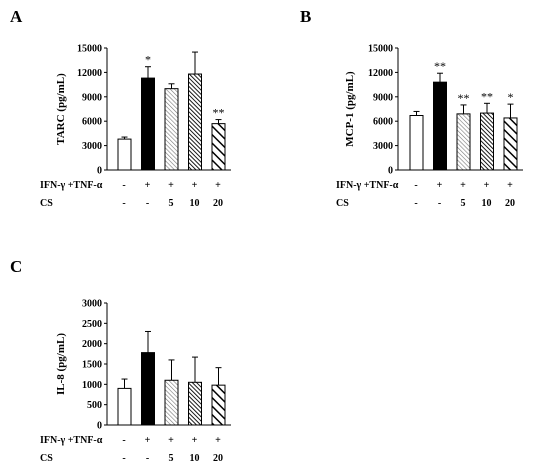 The width and height of the screenshot is (542, 471). I want to click on y-axis-label: TARC (pg/mL), so click(61, 109).